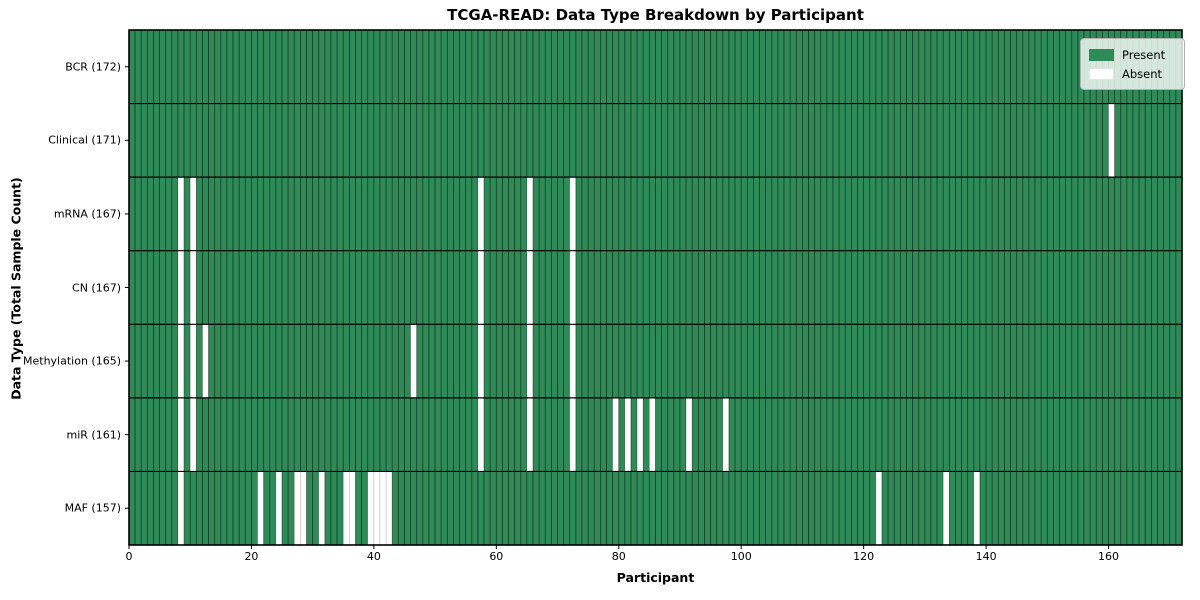 This screenshot has width=1200, height=600. What do you see at coordinates (655, 577) in the screenshot?
I see `x-axis-label: Participant` at bounding box center [655, 577].